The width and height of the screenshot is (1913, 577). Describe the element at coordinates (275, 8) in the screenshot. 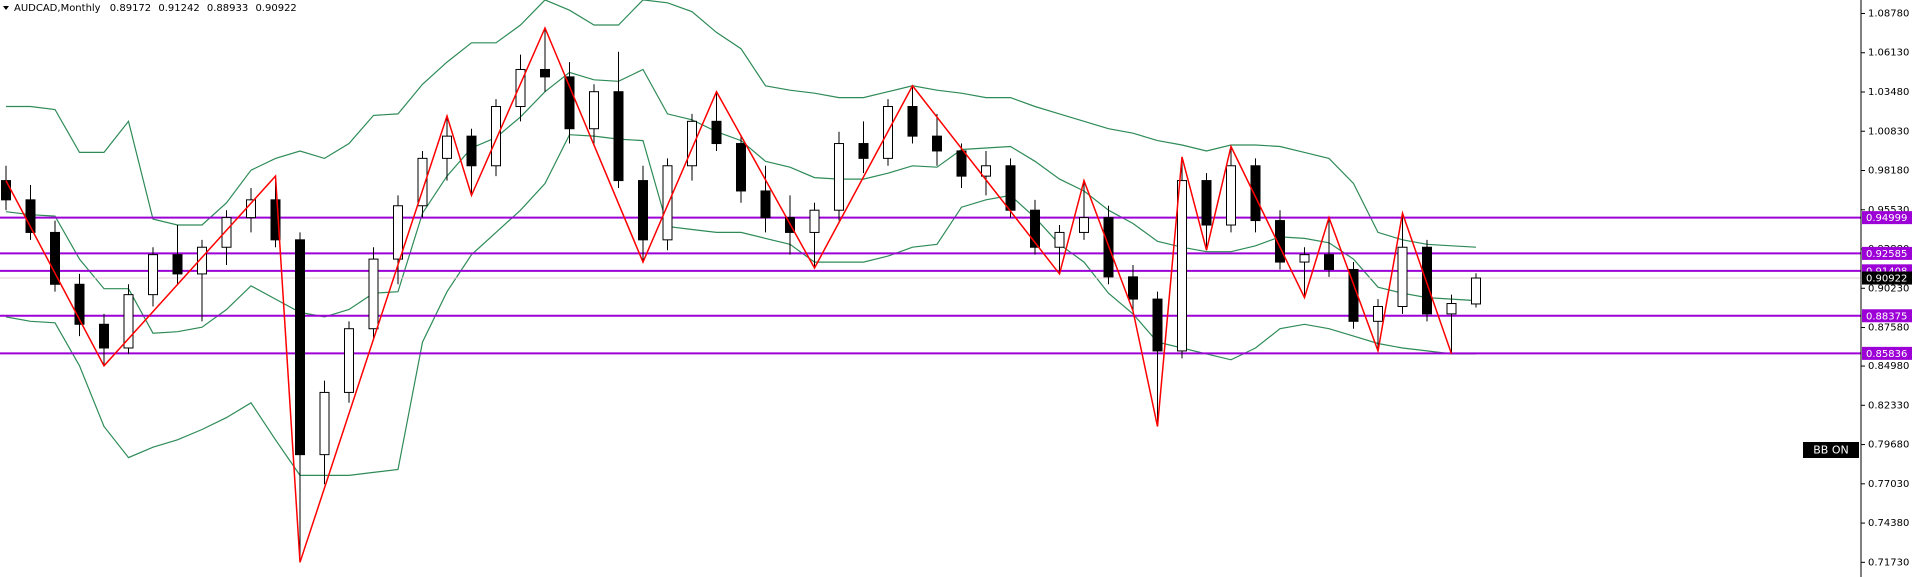

I see `close-value: 0.90922` at that location.